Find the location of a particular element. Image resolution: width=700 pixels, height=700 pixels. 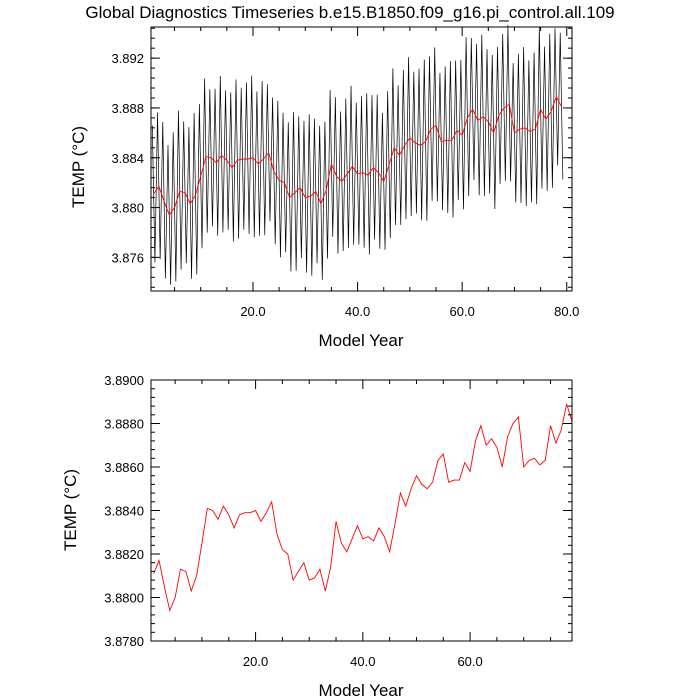

x-tick-label: 80.0 is located at coordinates (566, 311).